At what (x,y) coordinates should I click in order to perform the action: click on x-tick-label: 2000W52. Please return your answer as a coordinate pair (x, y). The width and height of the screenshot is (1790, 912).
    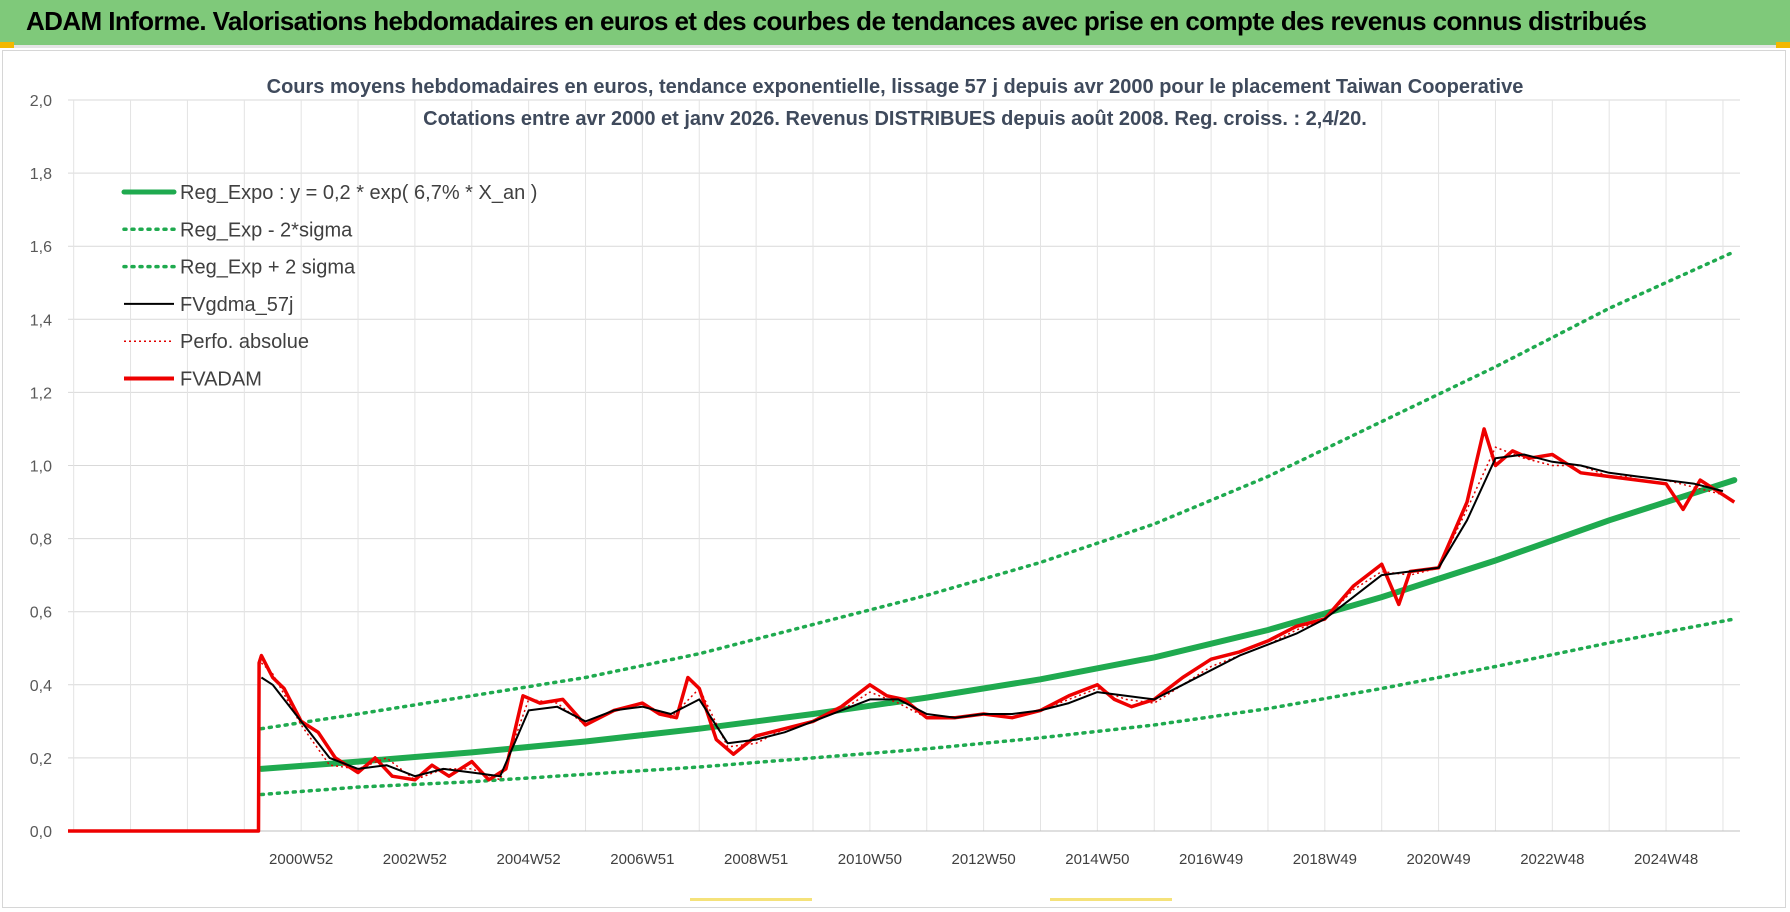
    Looking at the image, I should click on (301, 859).